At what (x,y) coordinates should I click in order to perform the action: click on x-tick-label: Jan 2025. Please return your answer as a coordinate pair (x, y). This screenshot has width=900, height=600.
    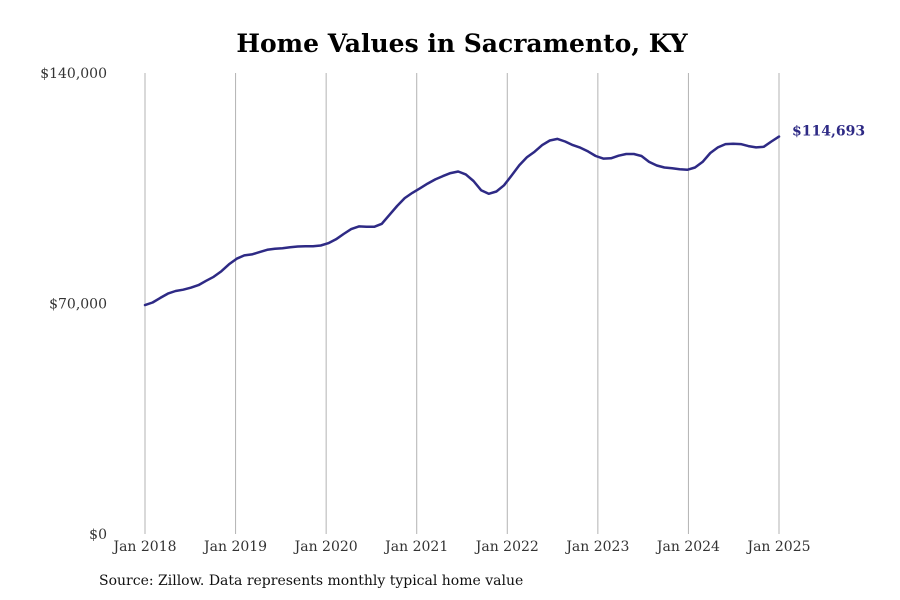
    Looking at the image, I should click on (777, 547).